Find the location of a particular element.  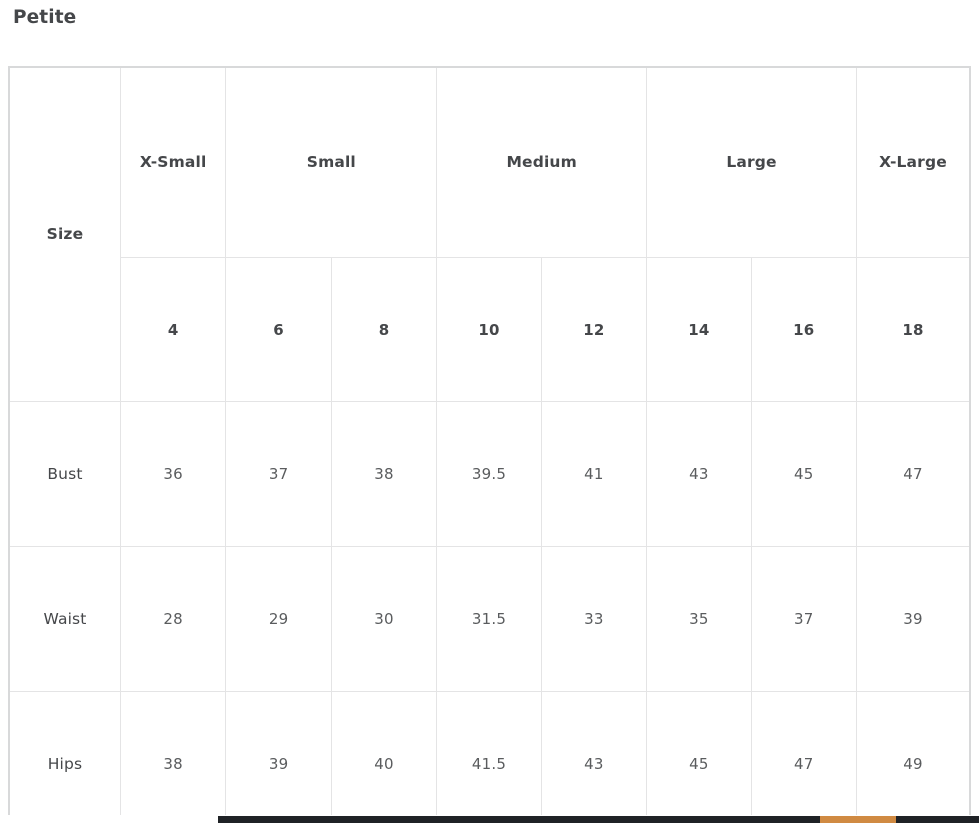

cell-hips-5: 45 is located at coordinates (699, 753).